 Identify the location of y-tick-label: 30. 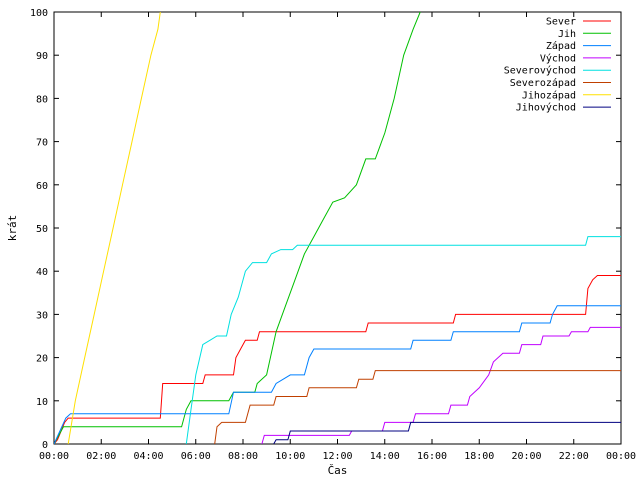
(42, 315).